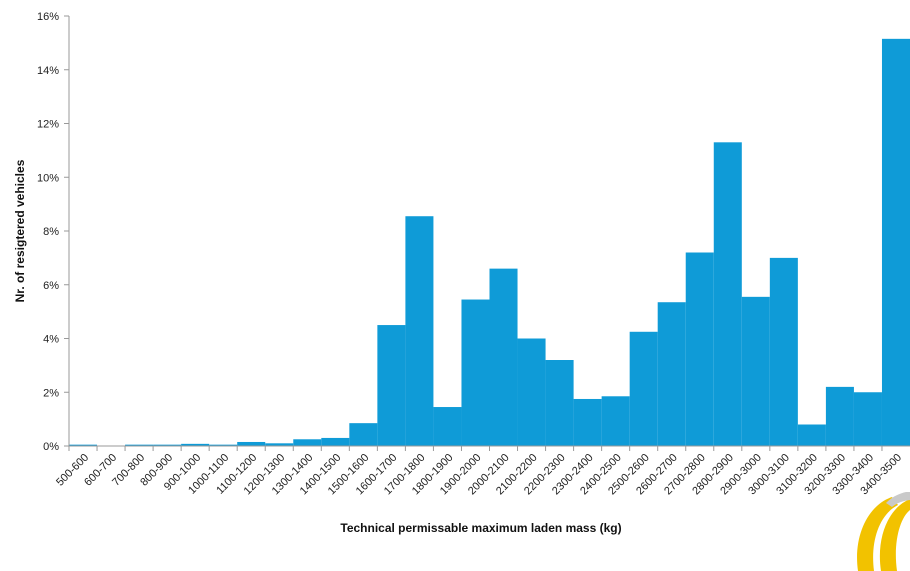  I want to click on bar-1800-1900, so click(447, 426).